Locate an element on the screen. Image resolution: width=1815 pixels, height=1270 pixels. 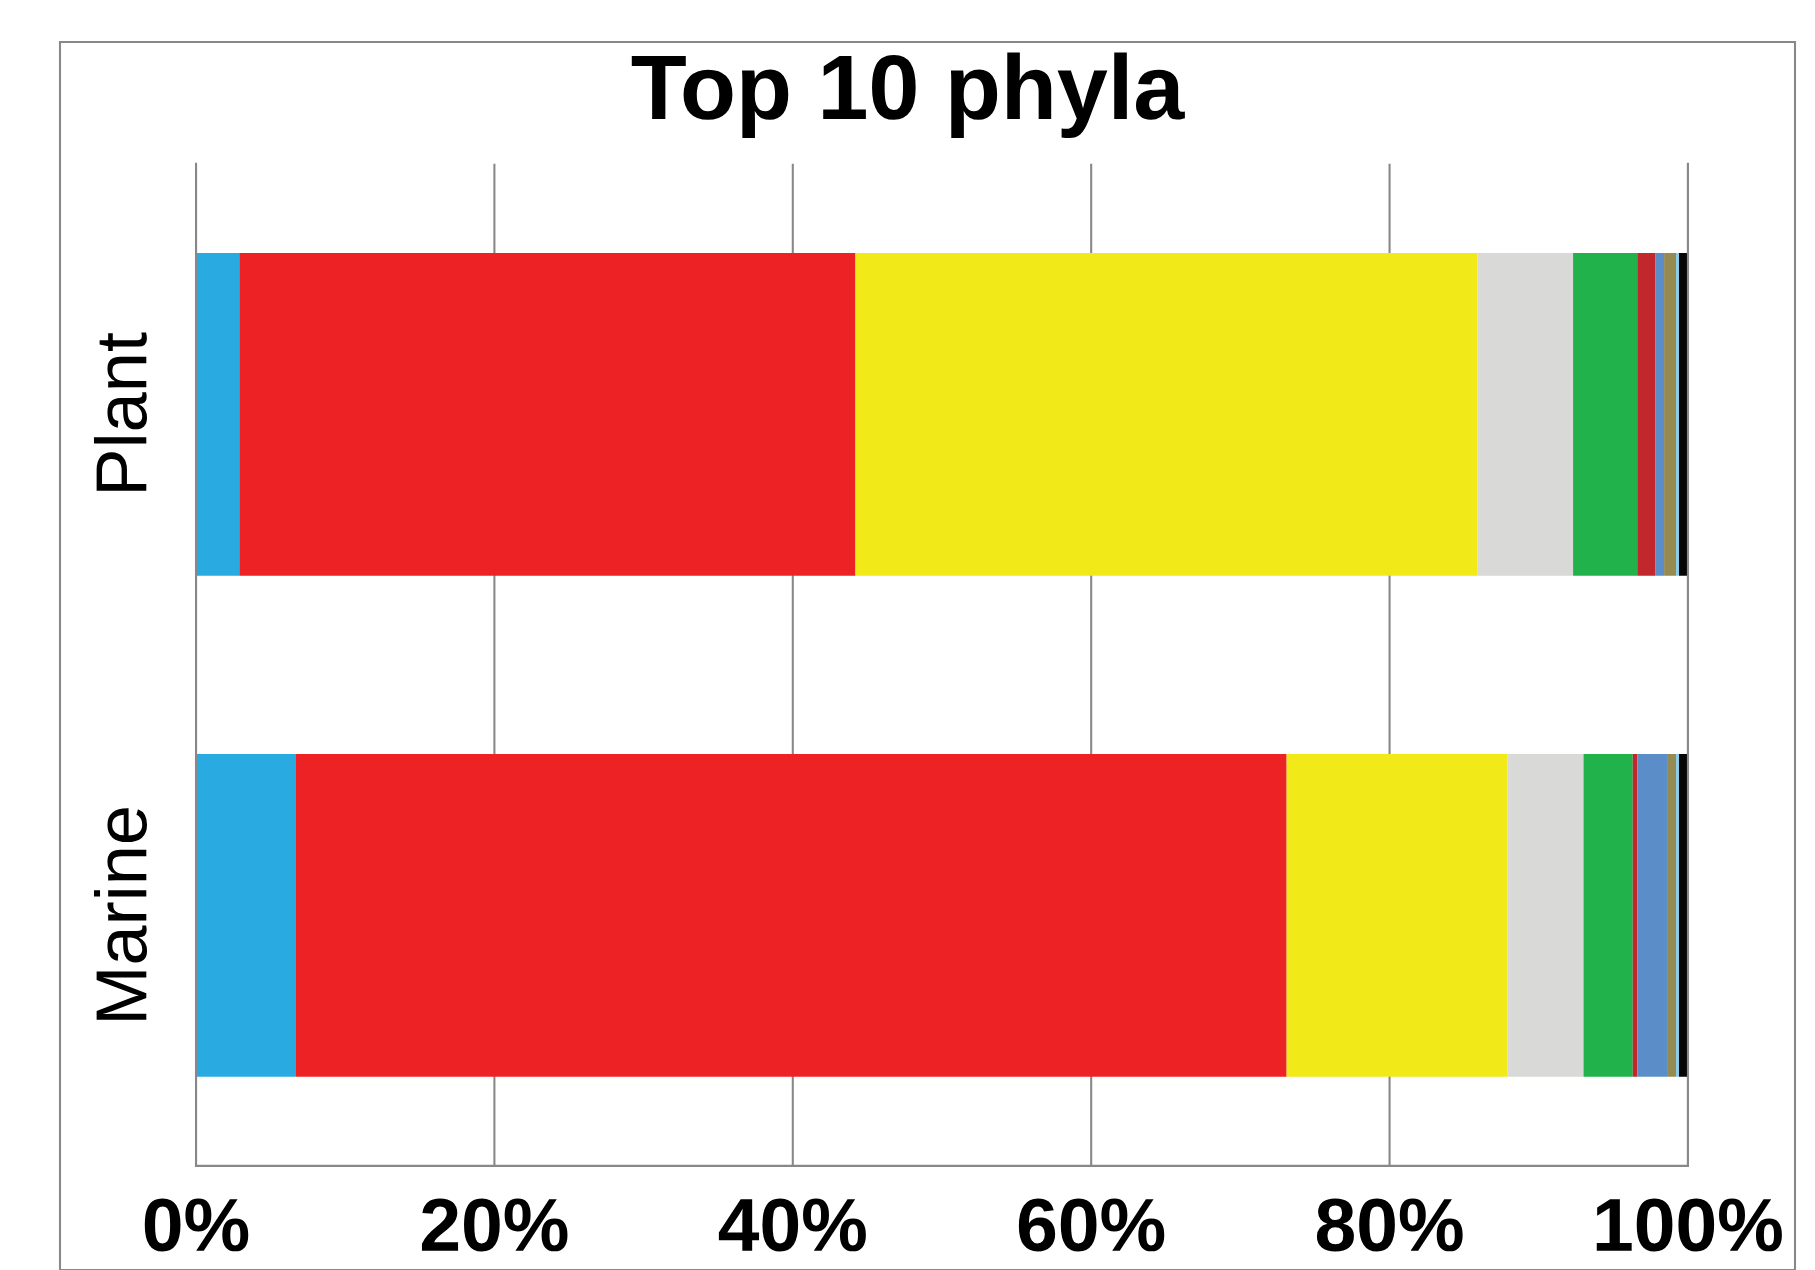
x-tick-label: 80% is located at coordinates (1389, 1225).